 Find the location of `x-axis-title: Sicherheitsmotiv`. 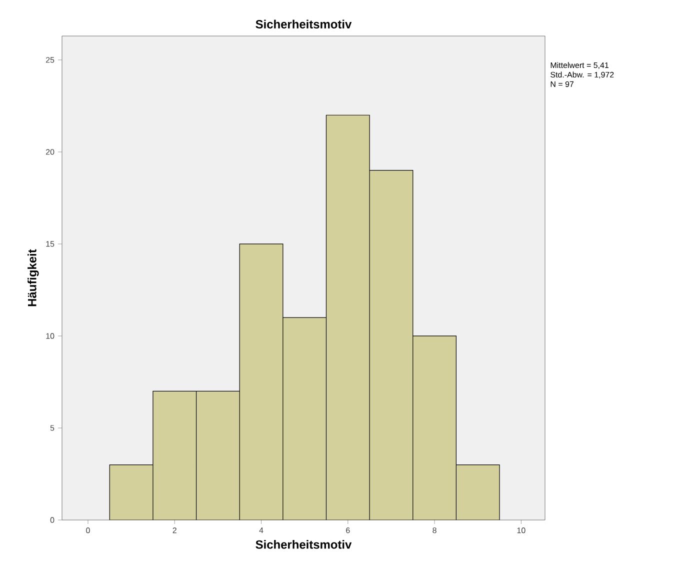

x-axis-title: Sicherheitsmotiv is located at coordinates (304, 544).